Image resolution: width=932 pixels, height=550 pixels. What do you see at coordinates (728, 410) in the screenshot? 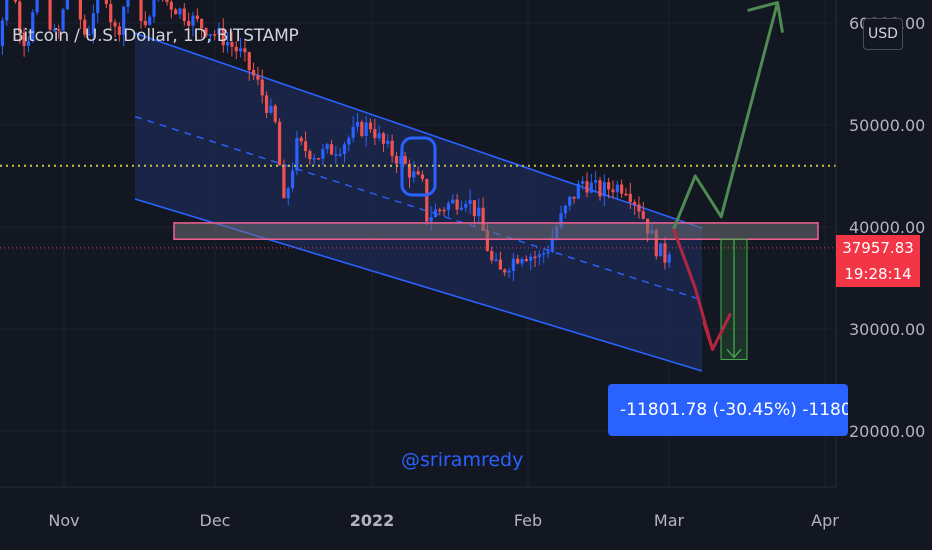
I see `price-range-measure-label: -11801.78 (-30.45%) -118017` at bounding box center [728, 410].